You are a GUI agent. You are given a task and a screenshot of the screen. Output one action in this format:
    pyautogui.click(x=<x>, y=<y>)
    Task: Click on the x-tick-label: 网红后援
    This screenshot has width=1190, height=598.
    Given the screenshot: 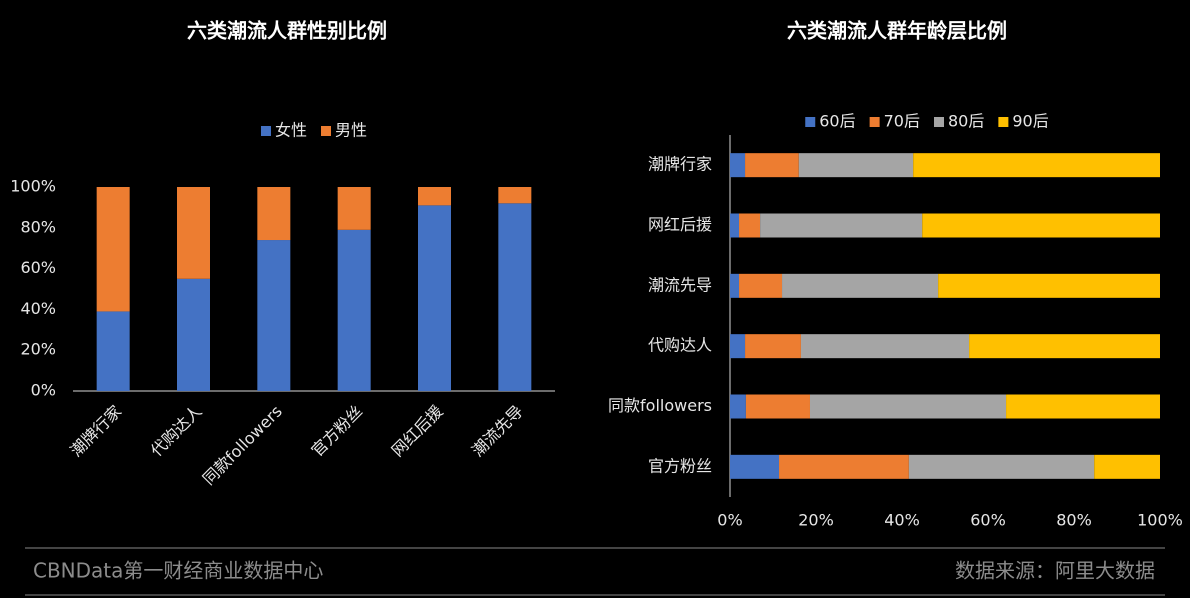 What is the action you would take?
    pyautogui.click(x=417, y=431)
    